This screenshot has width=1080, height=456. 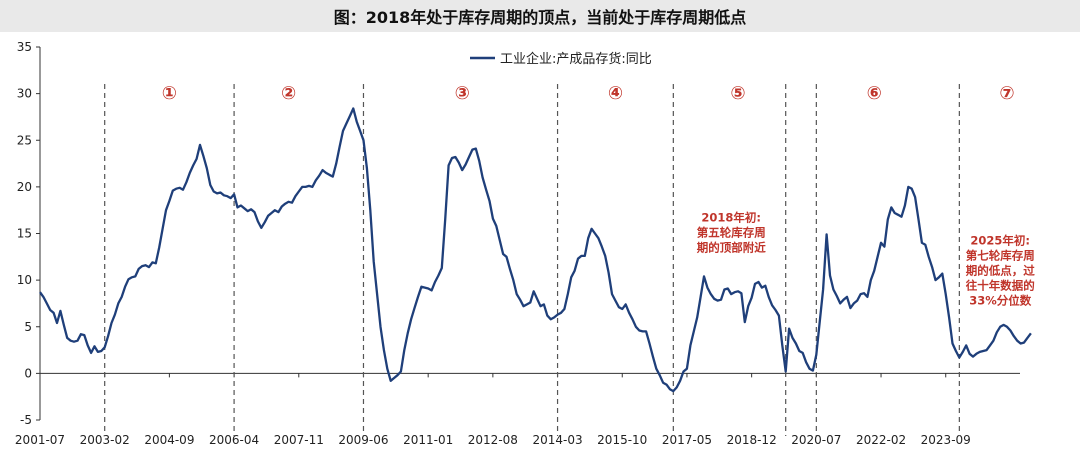 What do you see at coordinates (105, 440) in the screenshot?
I see `x-tick-label: 2003-02` at bounding box center [105, 440].